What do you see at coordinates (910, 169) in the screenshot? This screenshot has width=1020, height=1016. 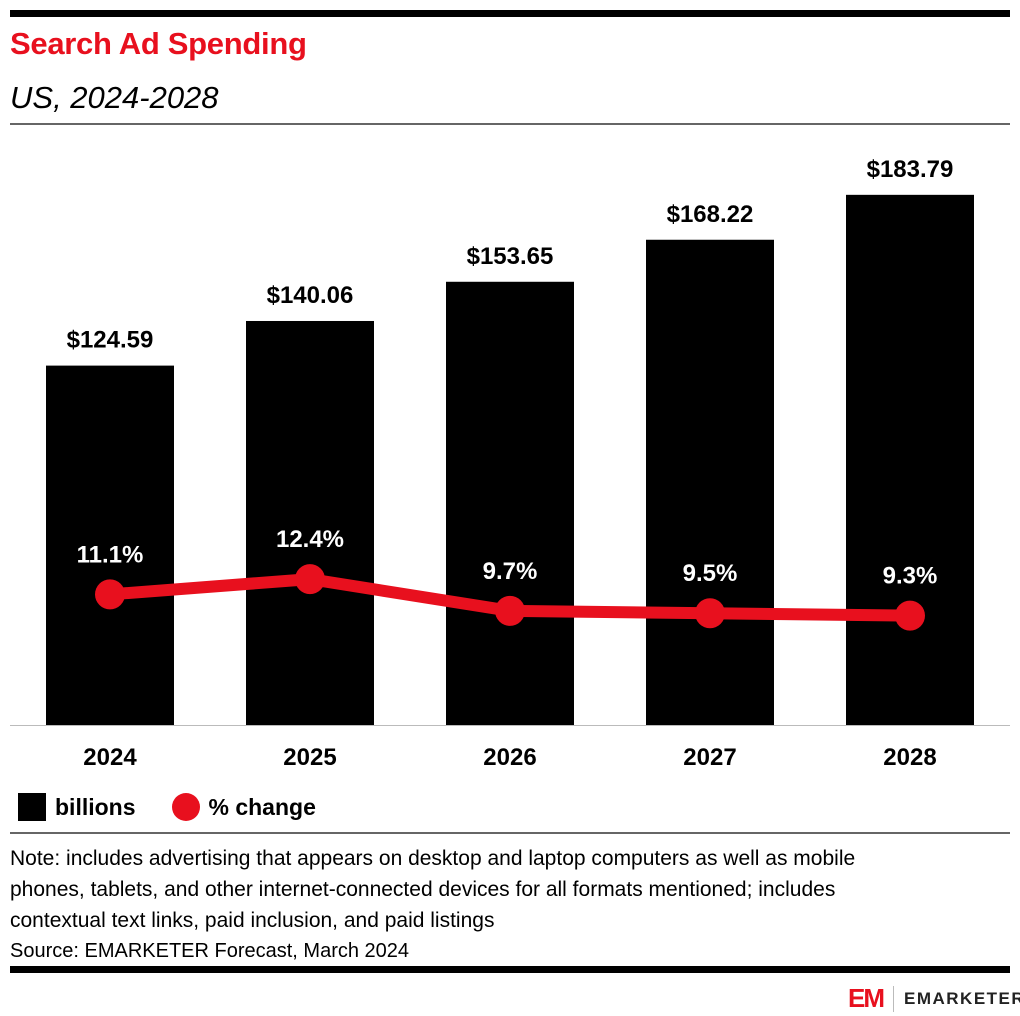 I see `bar-value-label: $183.79` at bounding box center [910, 169].